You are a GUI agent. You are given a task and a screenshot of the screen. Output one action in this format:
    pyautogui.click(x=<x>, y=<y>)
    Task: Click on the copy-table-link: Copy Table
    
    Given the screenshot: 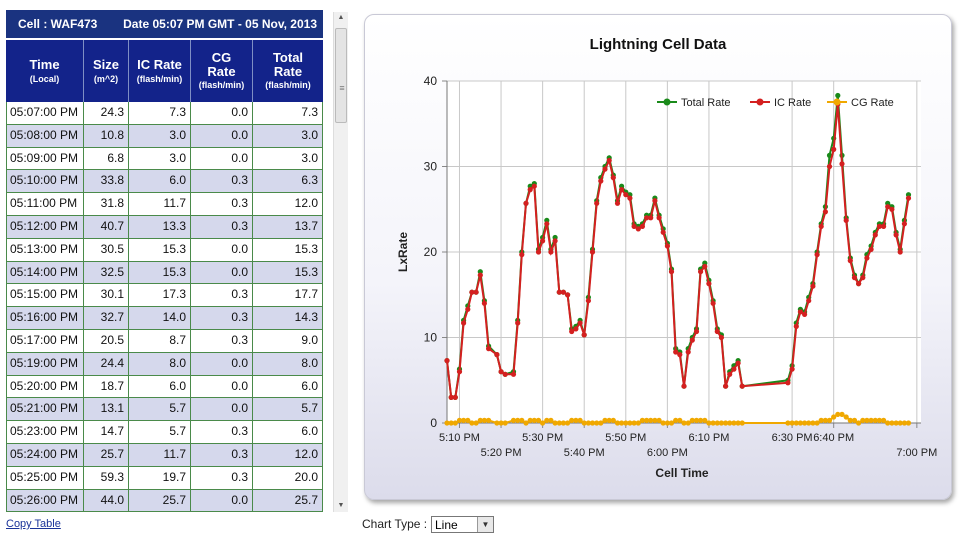 What is the action you would take?
    pyautogui.click(x=33, y=524)
    